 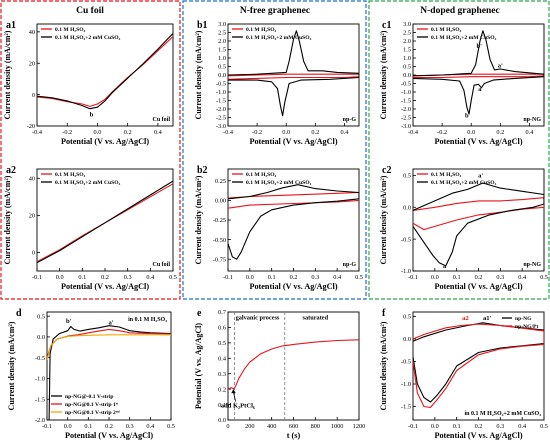 I want to click on panel-b2-legend-label: 0.1 M H₂SO₄, so click(x=261, y=175).